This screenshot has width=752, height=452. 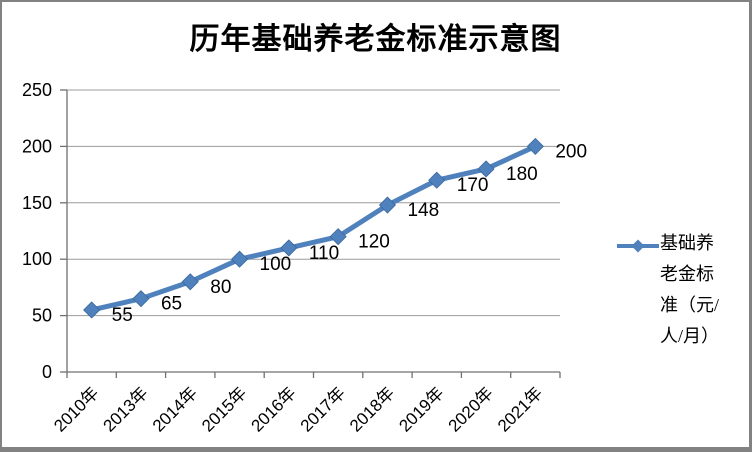 What do you see at coordinates (273, 409) in the screenshot?
I see `x-axis-tick-label: 2016年` at bounding box center [273, 409].